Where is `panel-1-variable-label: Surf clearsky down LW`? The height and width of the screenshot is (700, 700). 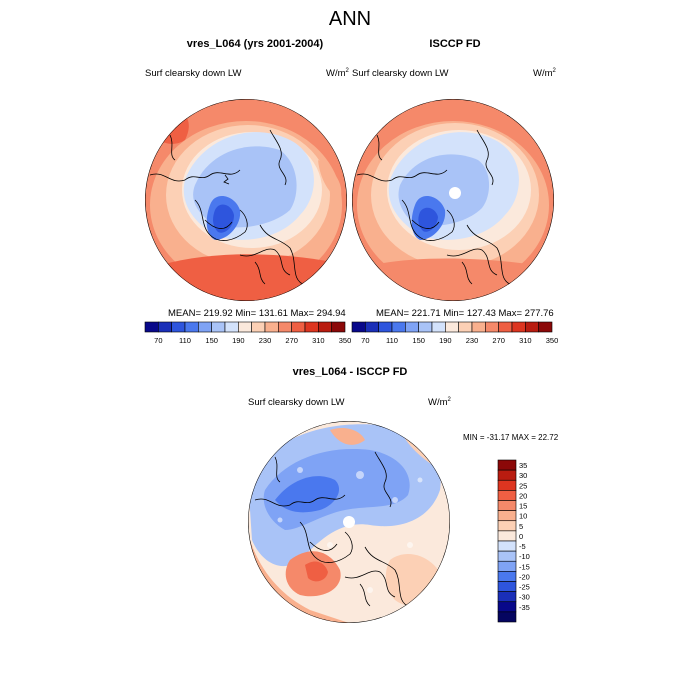 panel-1-variable-label: Surf clearsky down LW is located at coordinates (193, 73).